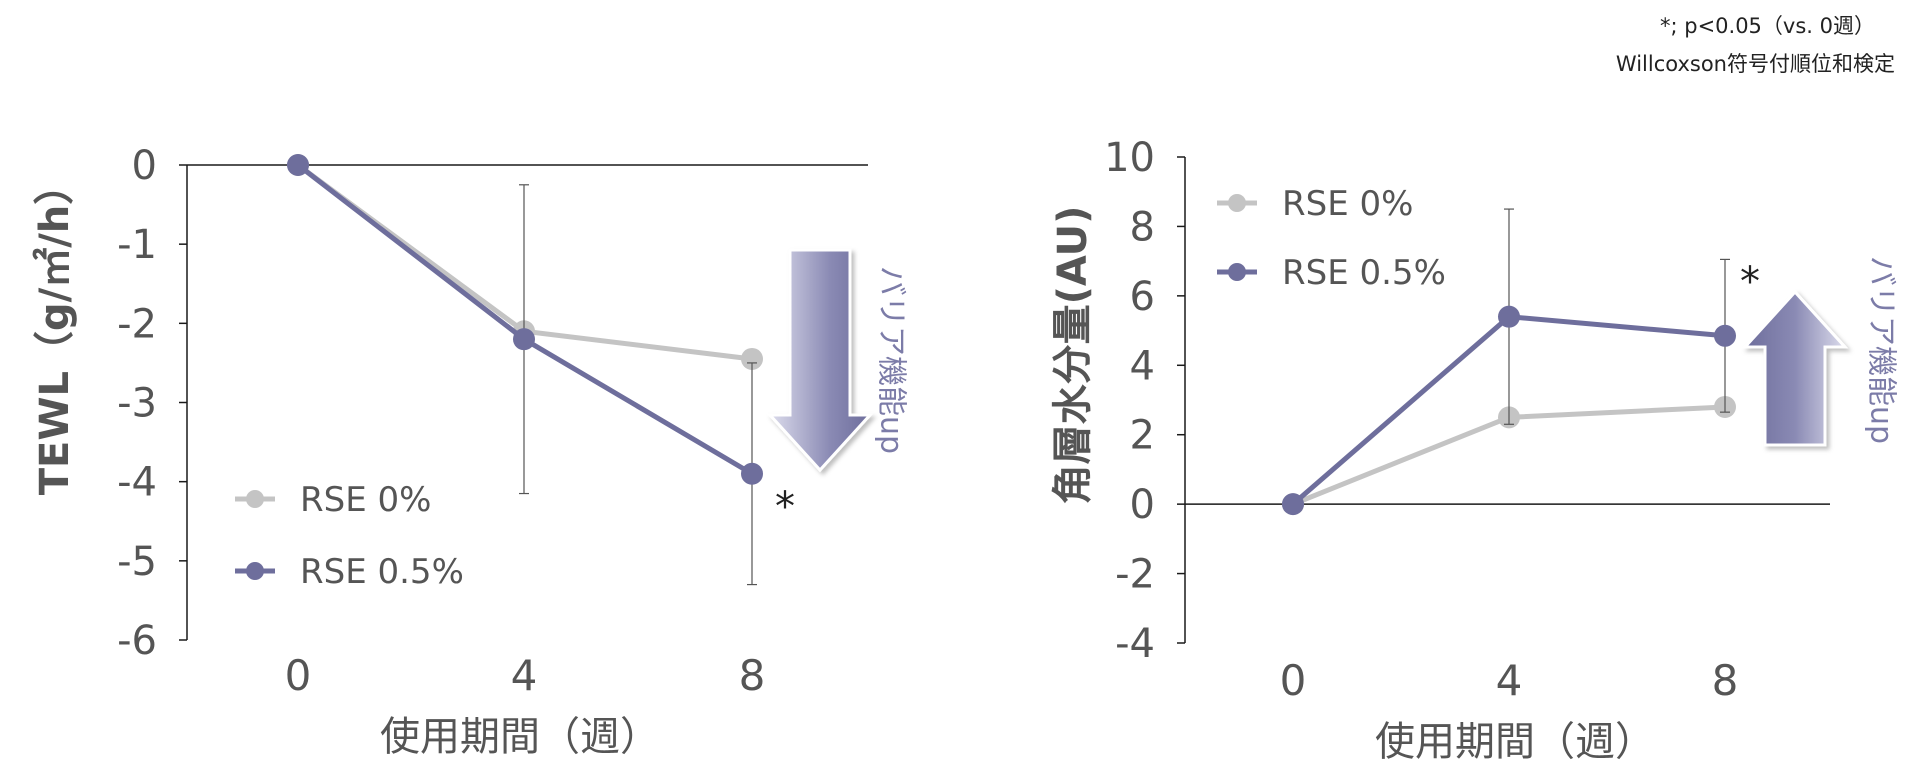 The image size is (1919, 783). I want to click on tewl-x-tick-label: 0, so click(298, 675).